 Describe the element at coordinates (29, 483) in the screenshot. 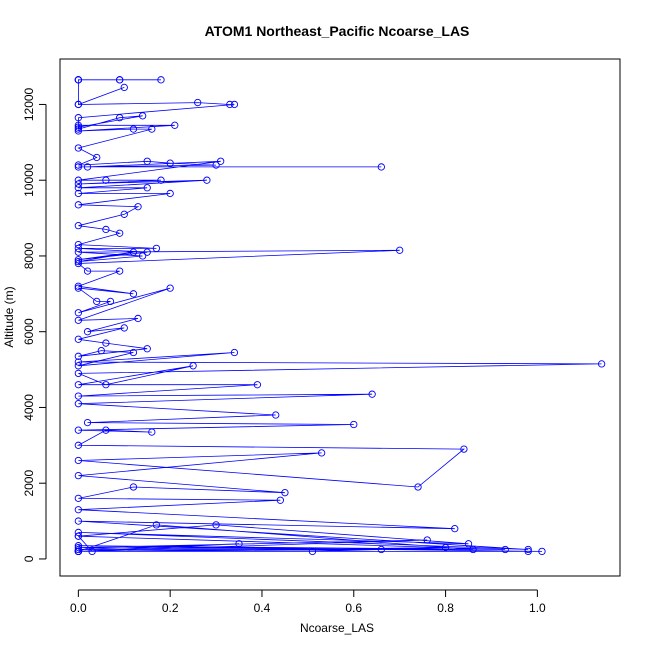

I see `y-tick-label: 2000` at that location.